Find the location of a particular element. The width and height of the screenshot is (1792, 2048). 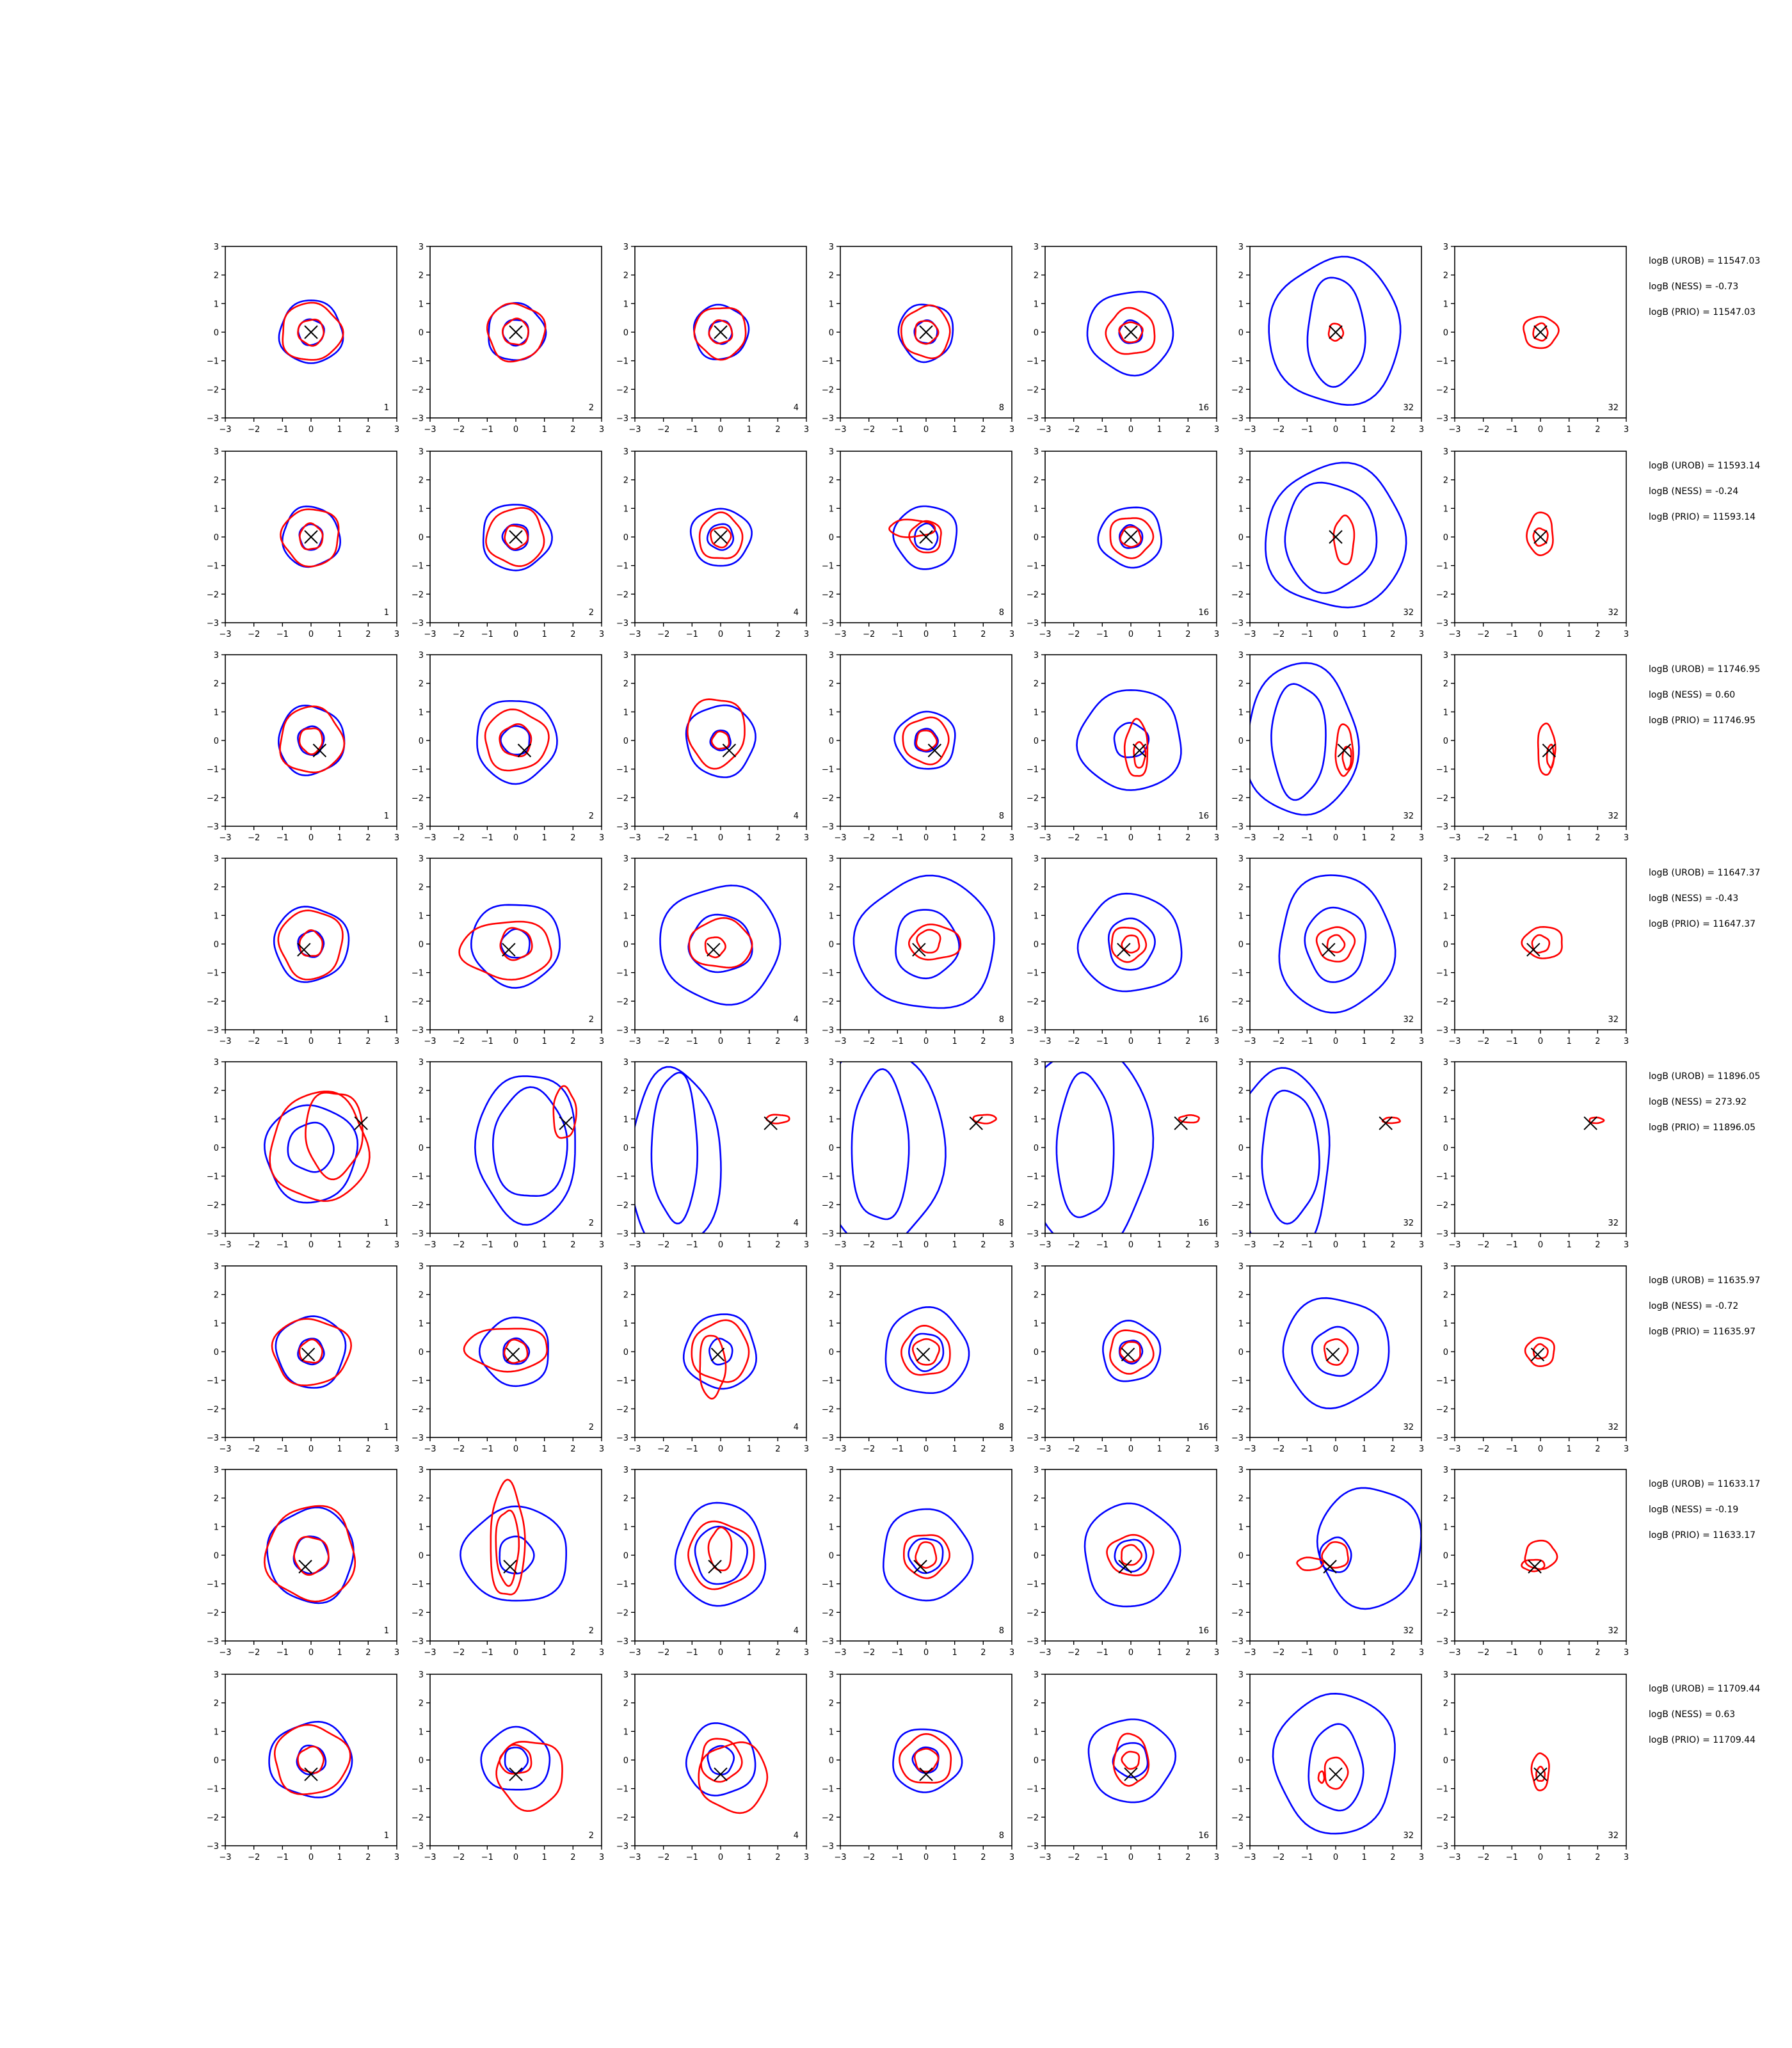

panel-r1-c4: −3−3 −2 −2 −1 −1 0 0 1 1 2 2 3 3 8 is located at coordinates (918, 339).